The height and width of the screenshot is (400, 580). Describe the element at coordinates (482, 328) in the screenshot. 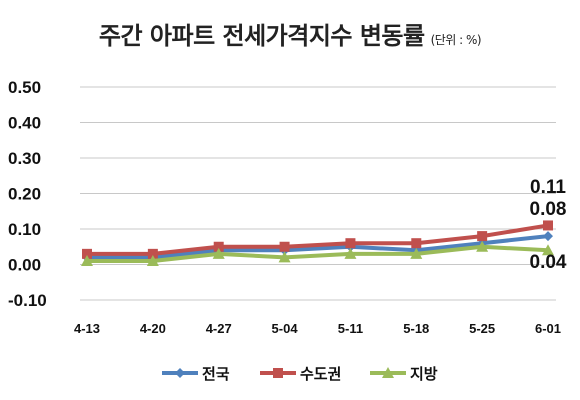

I see `x-tick-label: 5-25` at that location.